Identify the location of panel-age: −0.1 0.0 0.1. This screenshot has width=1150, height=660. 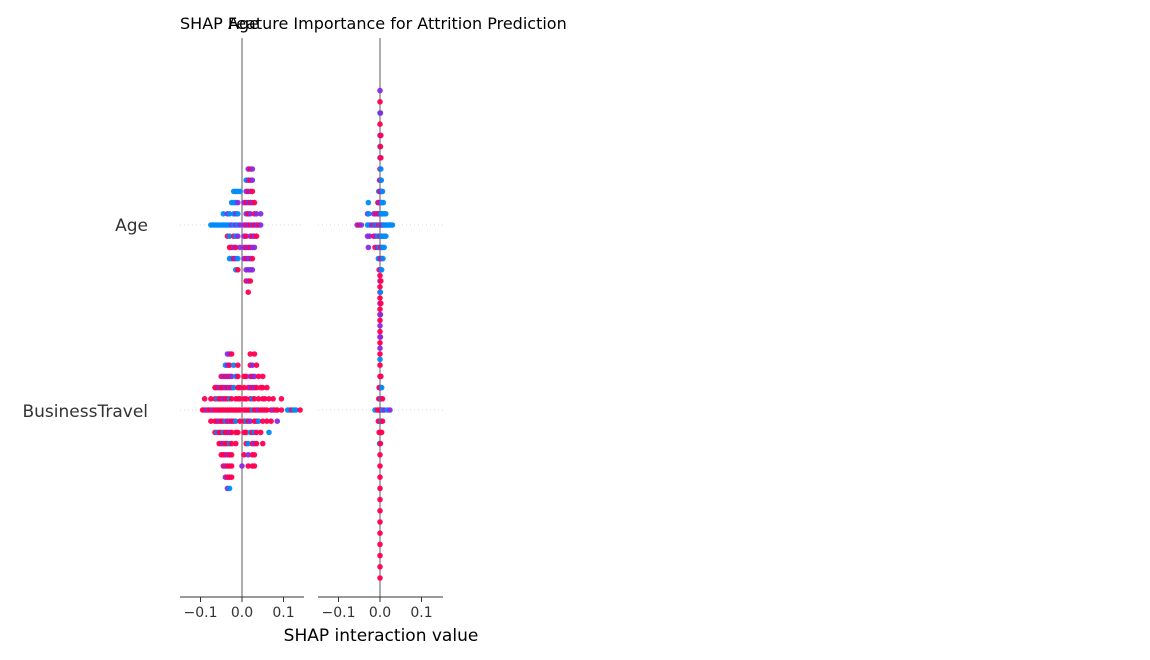
(242, 329).